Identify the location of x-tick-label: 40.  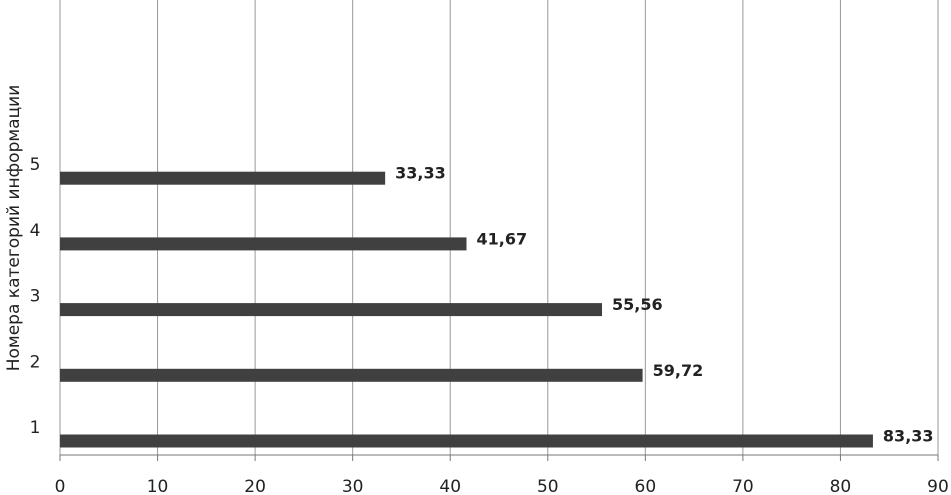
(450, 486).